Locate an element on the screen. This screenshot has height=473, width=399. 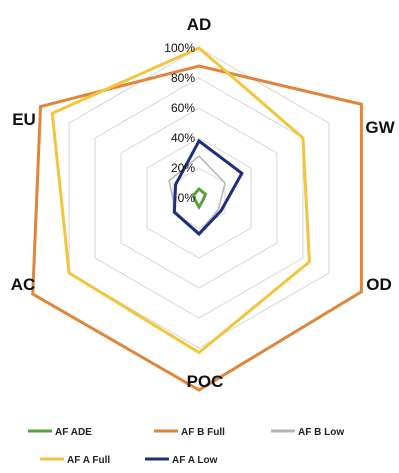
tick-label: 40% is located at coordinates (183, 138).